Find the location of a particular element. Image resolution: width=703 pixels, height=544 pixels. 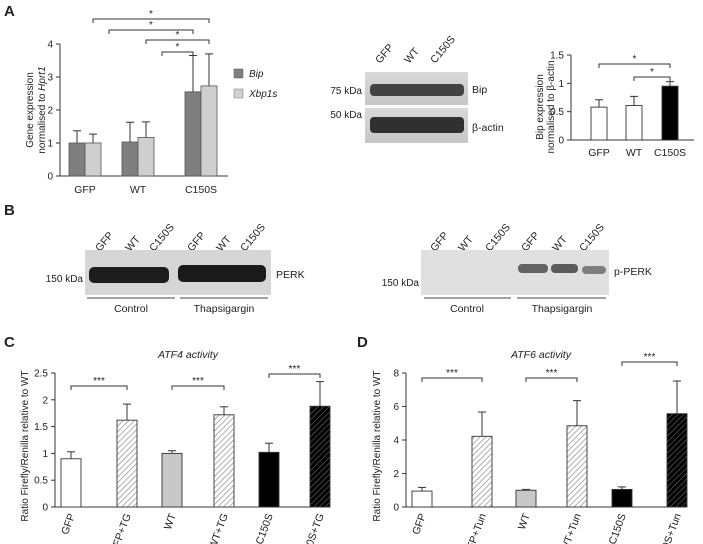

bip-sig-bracket-wt-c150s is located at coordinates (652, 78).